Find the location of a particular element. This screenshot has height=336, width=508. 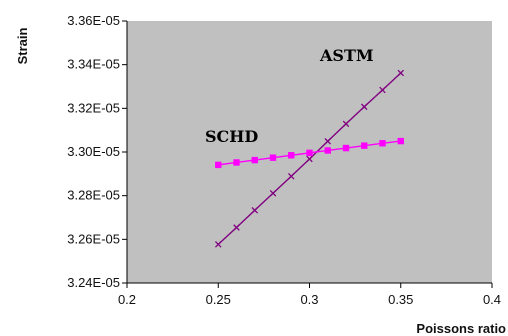

y-tick-label: 3.30E-05 is located at coordinates (93, 151).